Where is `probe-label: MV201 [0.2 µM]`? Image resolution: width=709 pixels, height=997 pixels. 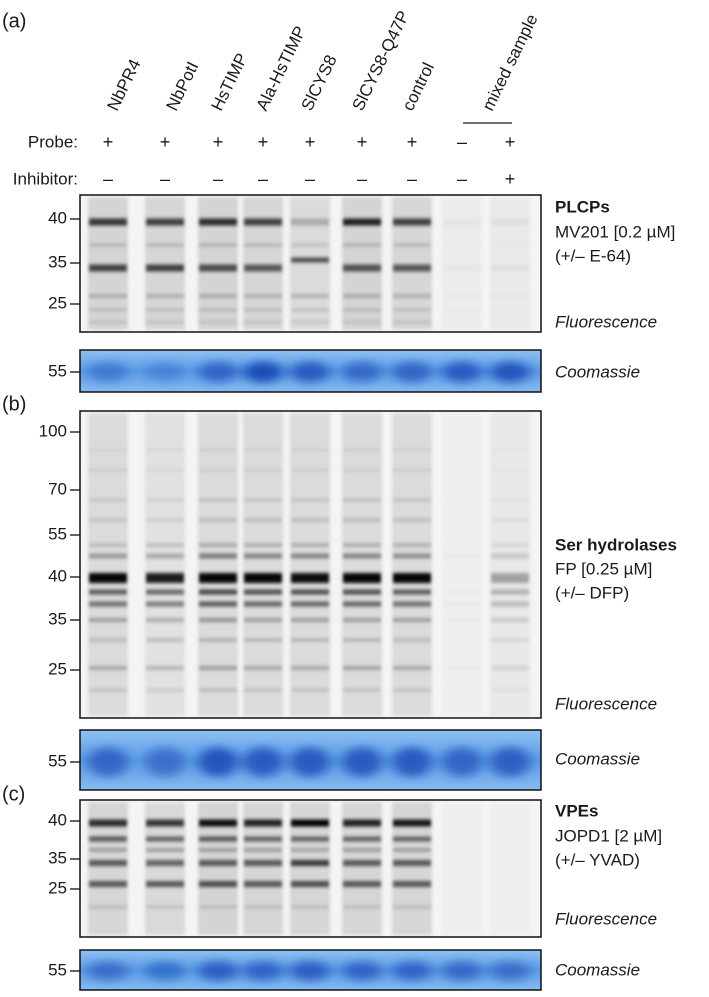 probe-label: MV201 [0.2 µM] is located at coordinates (615, 231).